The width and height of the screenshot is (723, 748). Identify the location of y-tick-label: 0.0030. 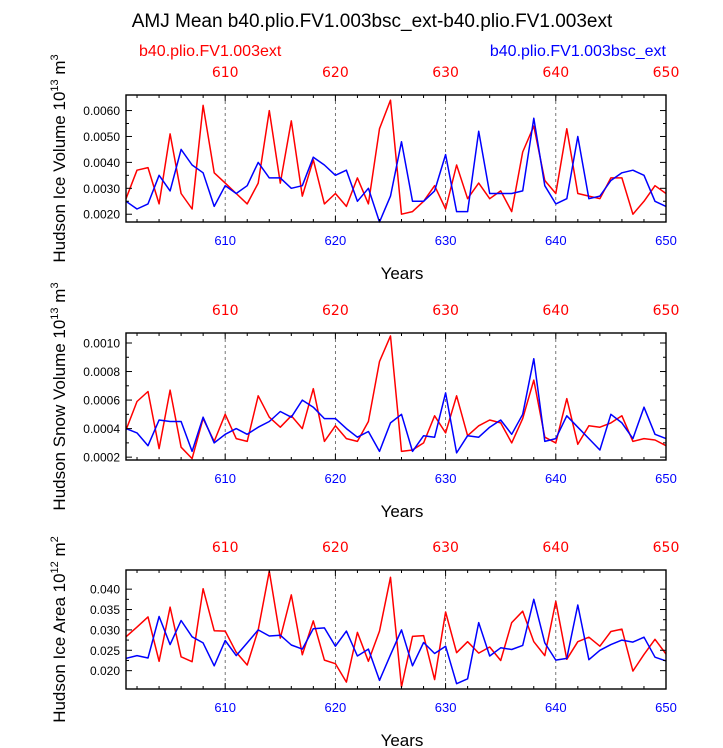
(101, 189).